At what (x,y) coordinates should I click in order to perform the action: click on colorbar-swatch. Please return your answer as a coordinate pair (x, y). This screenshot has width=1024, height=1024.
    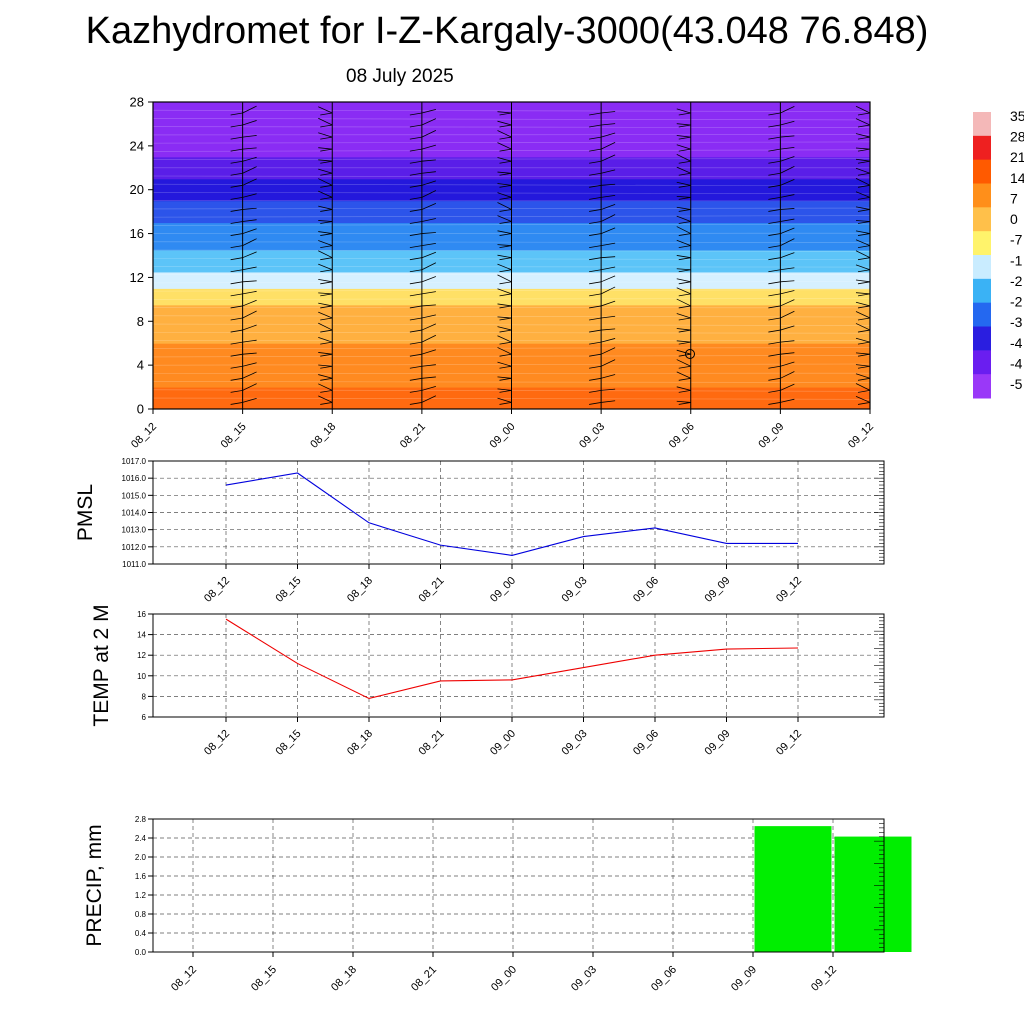
    Looking at the image, I should click on (982, 338).